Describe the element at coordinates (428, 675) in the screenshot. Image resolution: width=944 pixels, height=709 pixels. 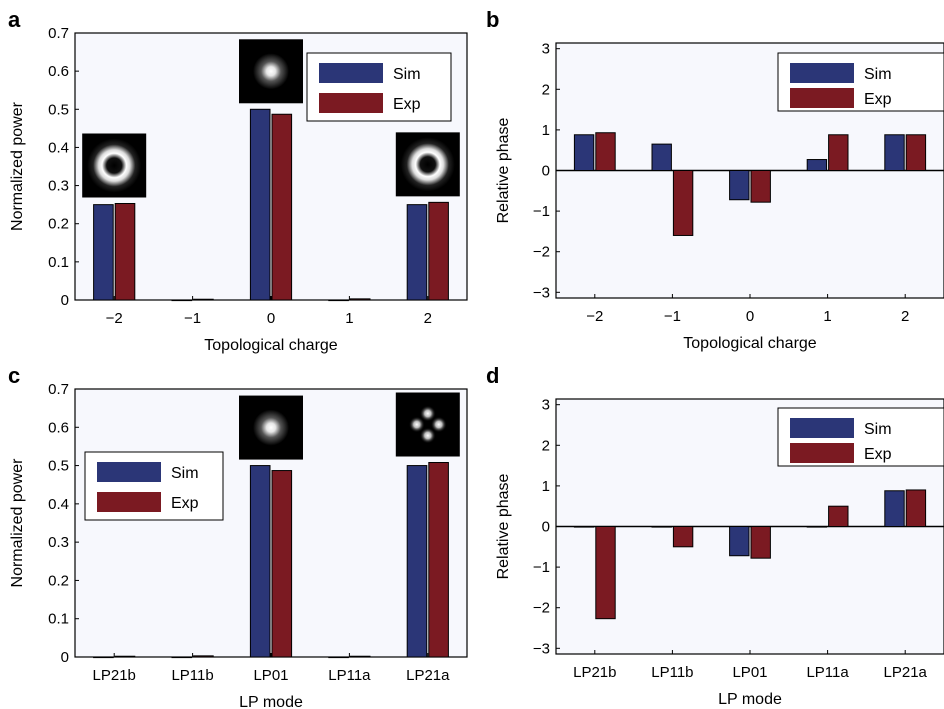
I see `x-tick-label: LP21a` at that location.